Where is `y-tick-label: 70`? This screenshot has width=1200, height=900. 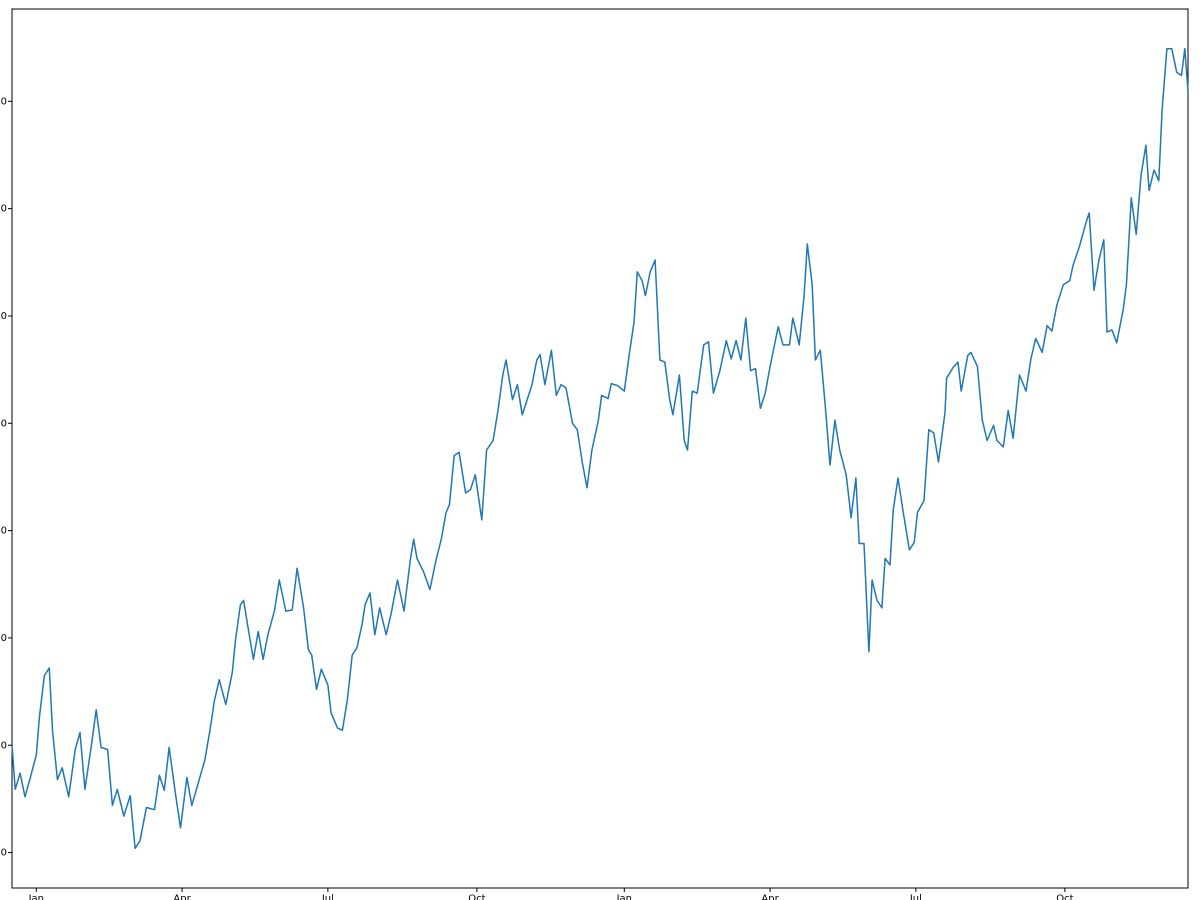
y-tick-label: 70 is located at coordinates (3, 423).